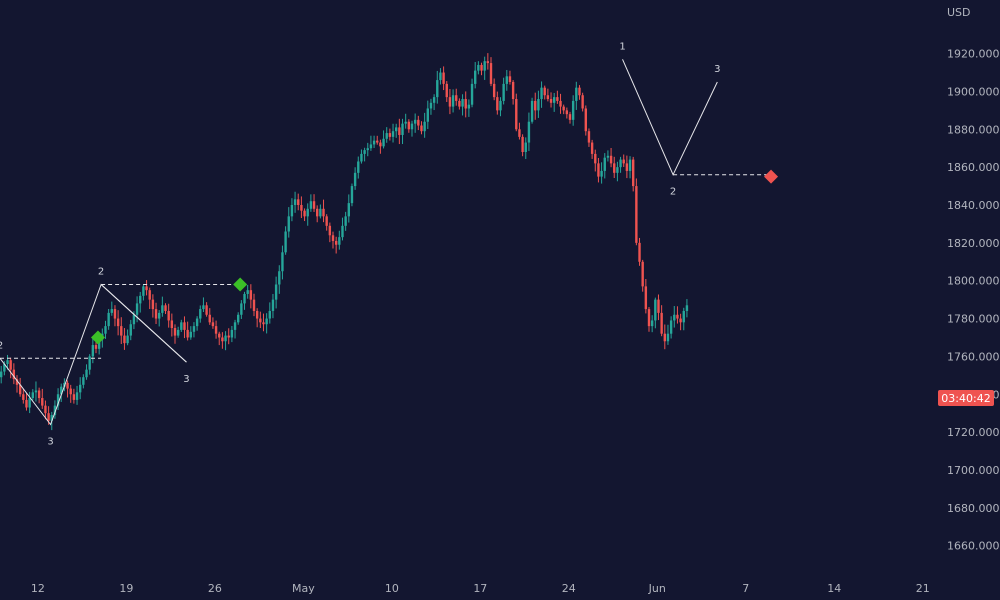 The image size is (1000, 600). What do you see at coordinates (973, 546) in the screenshot?
I see `y-tick-label: 1660.000` at bounding box center [973, 546].